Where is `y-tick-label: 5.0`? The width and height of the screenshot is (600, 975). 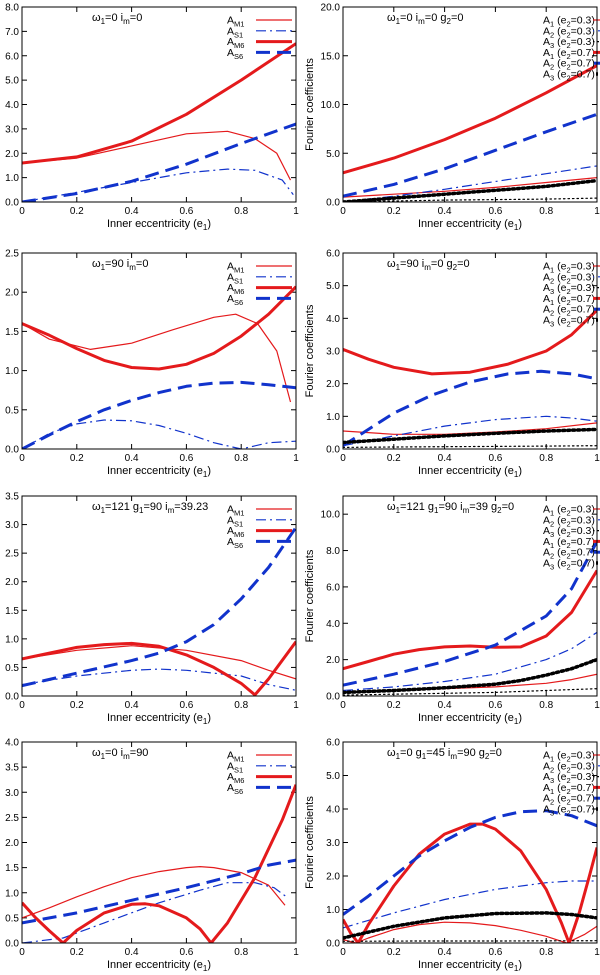 y-tick-label: 5.0 is located at coordinates (12, 81).